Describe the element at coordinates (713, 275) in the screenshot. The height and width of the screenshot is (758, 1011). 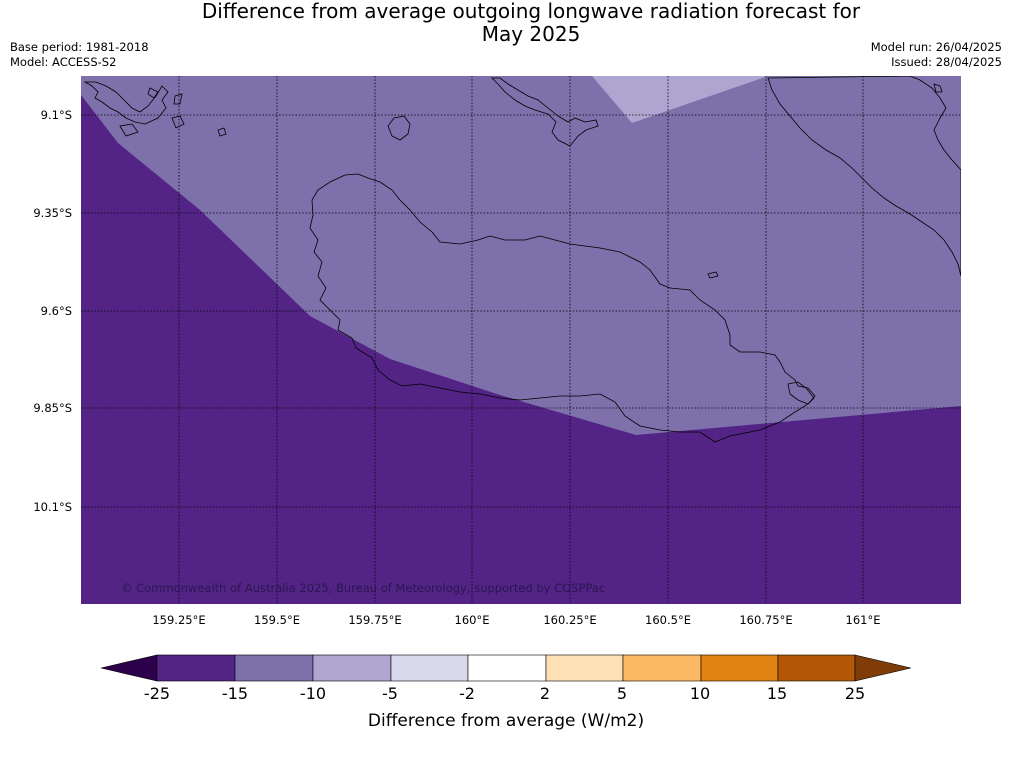
I see `coastline-east-islet` at that location.